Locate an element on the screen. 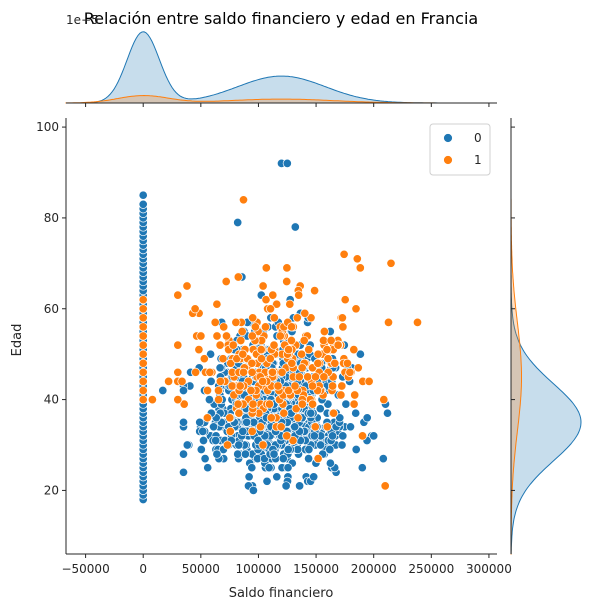  y-tick-label: 100 is located at coordinates (47, 127).